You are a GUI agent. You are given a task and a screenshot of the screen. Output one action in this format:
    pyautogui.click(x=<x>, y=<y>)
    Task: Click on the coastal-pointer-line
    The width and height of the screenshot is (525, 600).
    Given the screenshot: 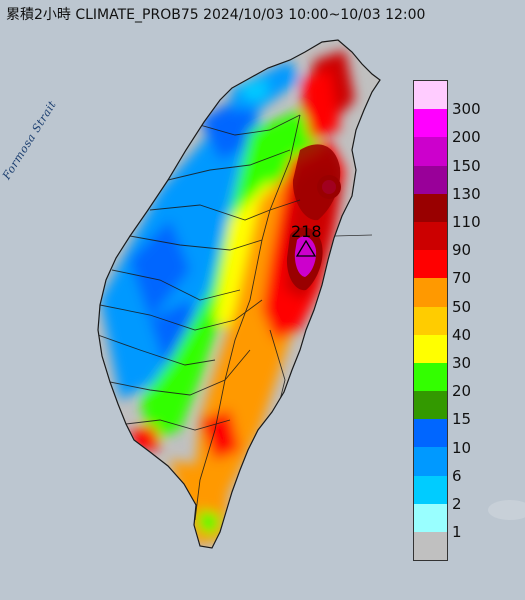 What is the action you would take?
    pyautogui.click(x=353, y=235)
    